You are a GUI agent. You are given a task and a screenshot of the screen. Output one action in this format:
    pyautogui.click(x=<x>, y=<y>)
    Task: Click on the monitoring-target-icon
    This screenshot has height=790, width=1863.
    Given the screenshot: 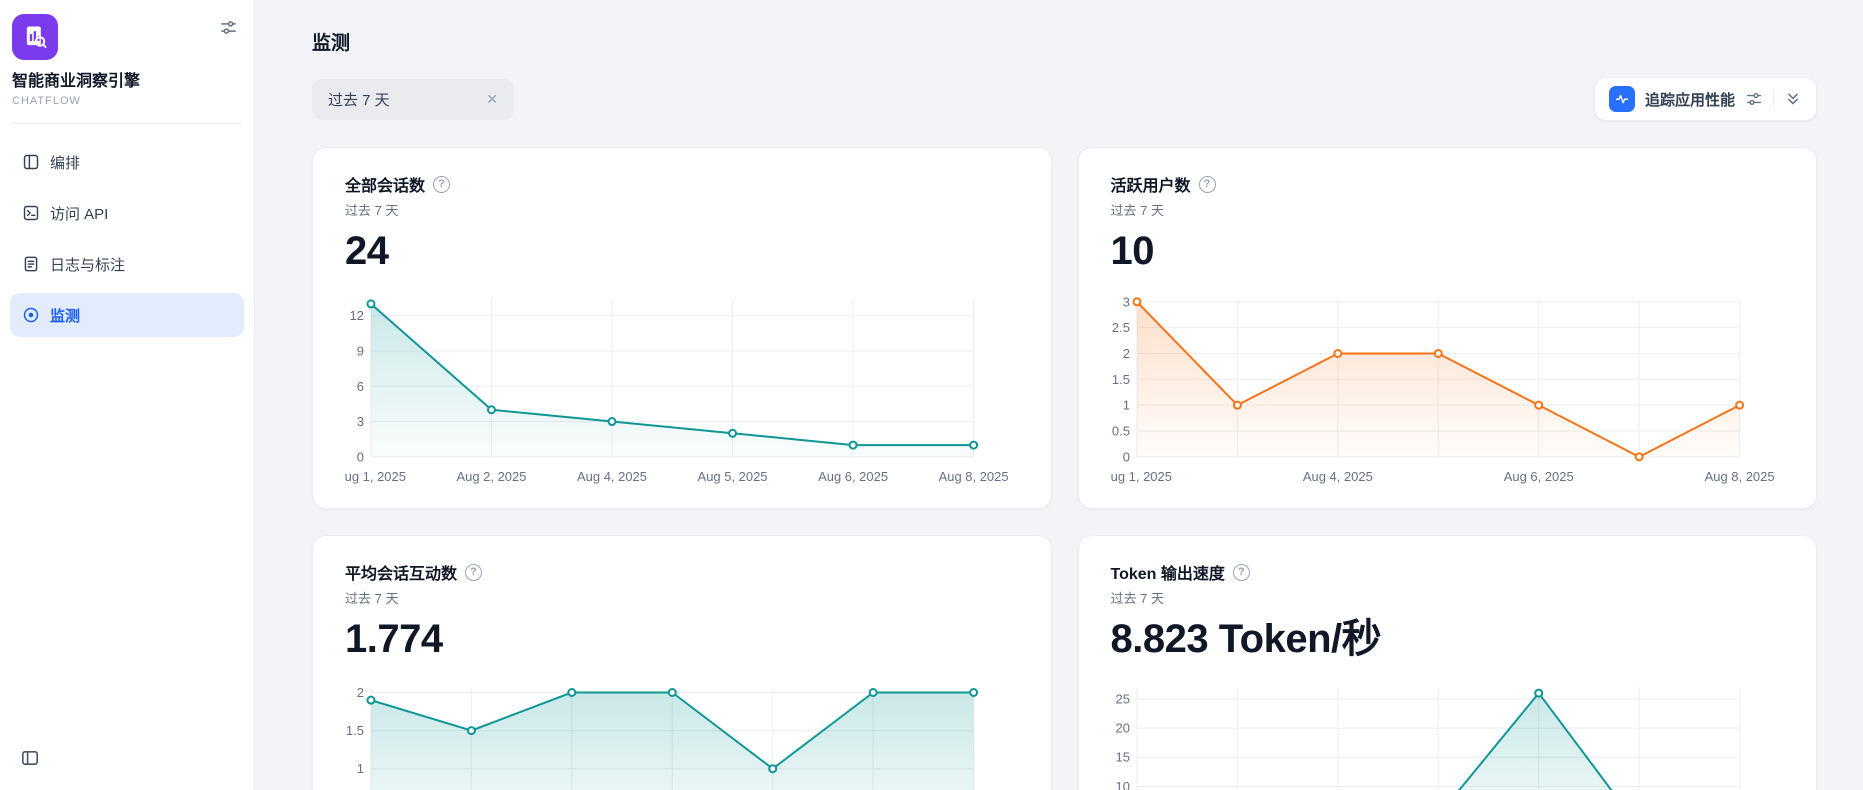 What is the action you would take?
    pyautogui.click(x=31, y=315)
    